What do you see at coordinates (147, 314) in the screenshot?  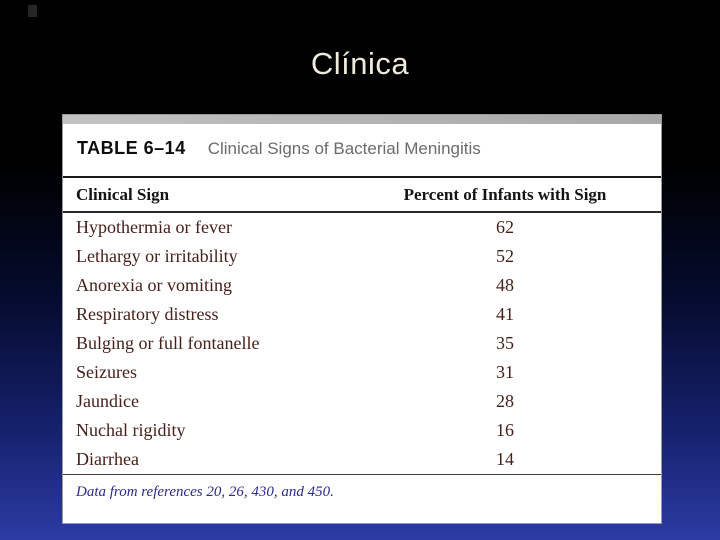 I see `sign-cell: Respiratory distress` at bounding box center [147, 314].